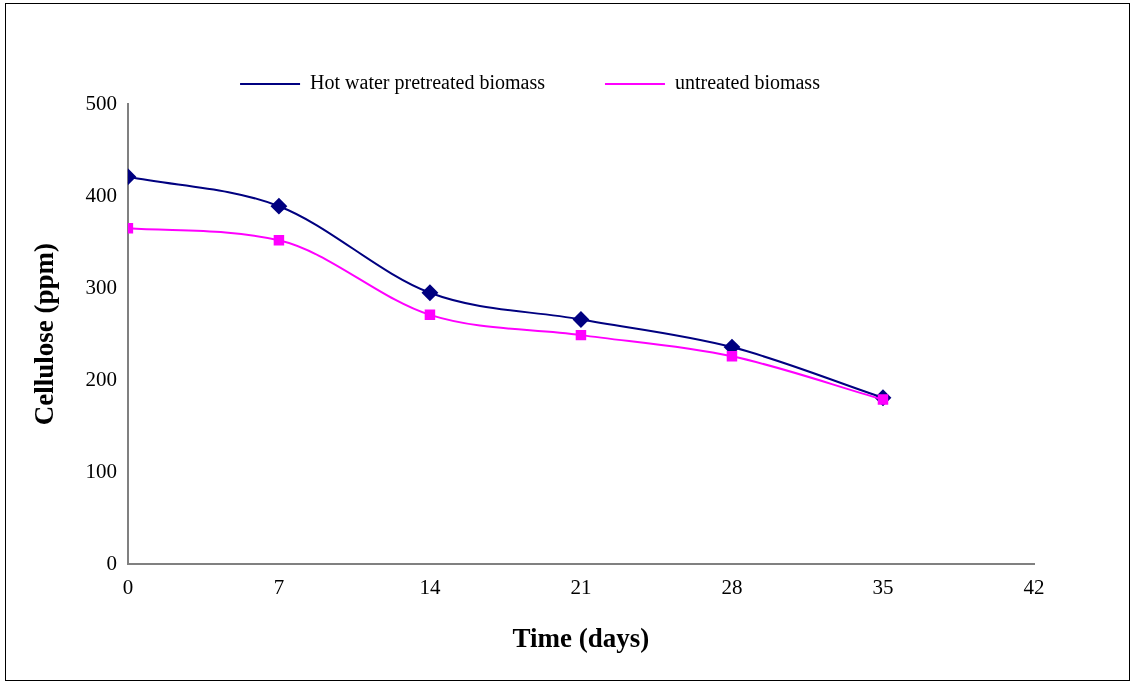 Image resolution: width=1134 pixels, height=685 pixels. I want to click on x-tick-label: 14, so click(430, 586).